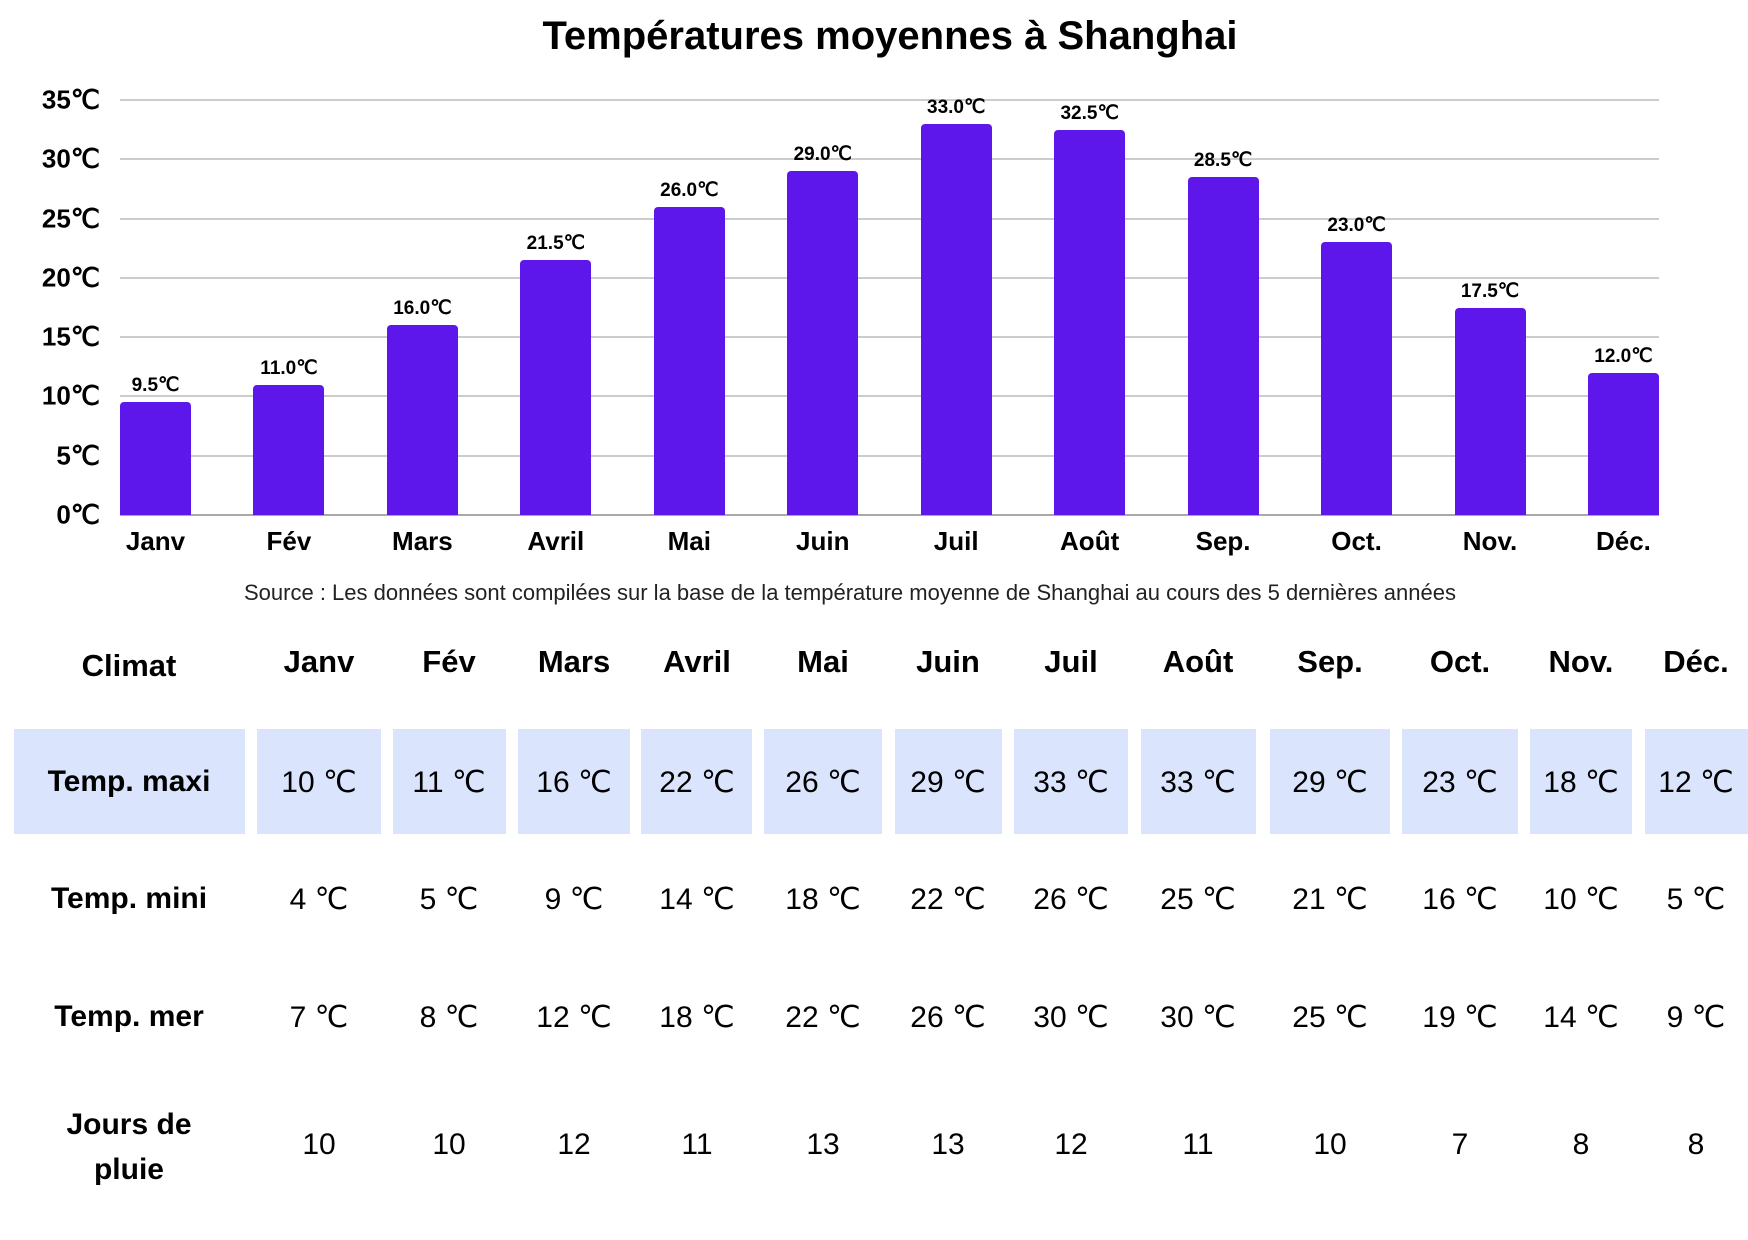 The width and height of the screenshot is (1748, 1240). Describe the element at coordinates (697, 1144) in the screenshot. I see `table-cell: 11` at that location.